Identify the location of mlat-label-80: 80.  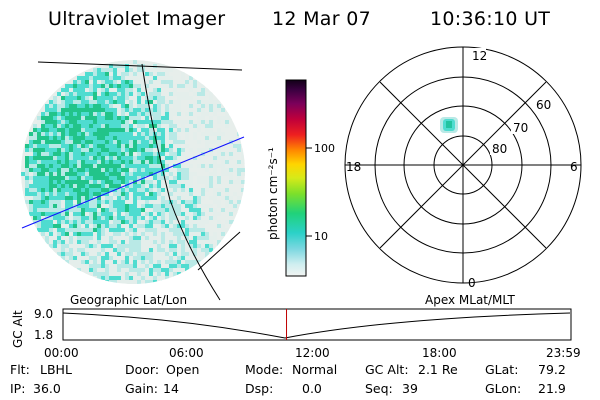
(499, 149).